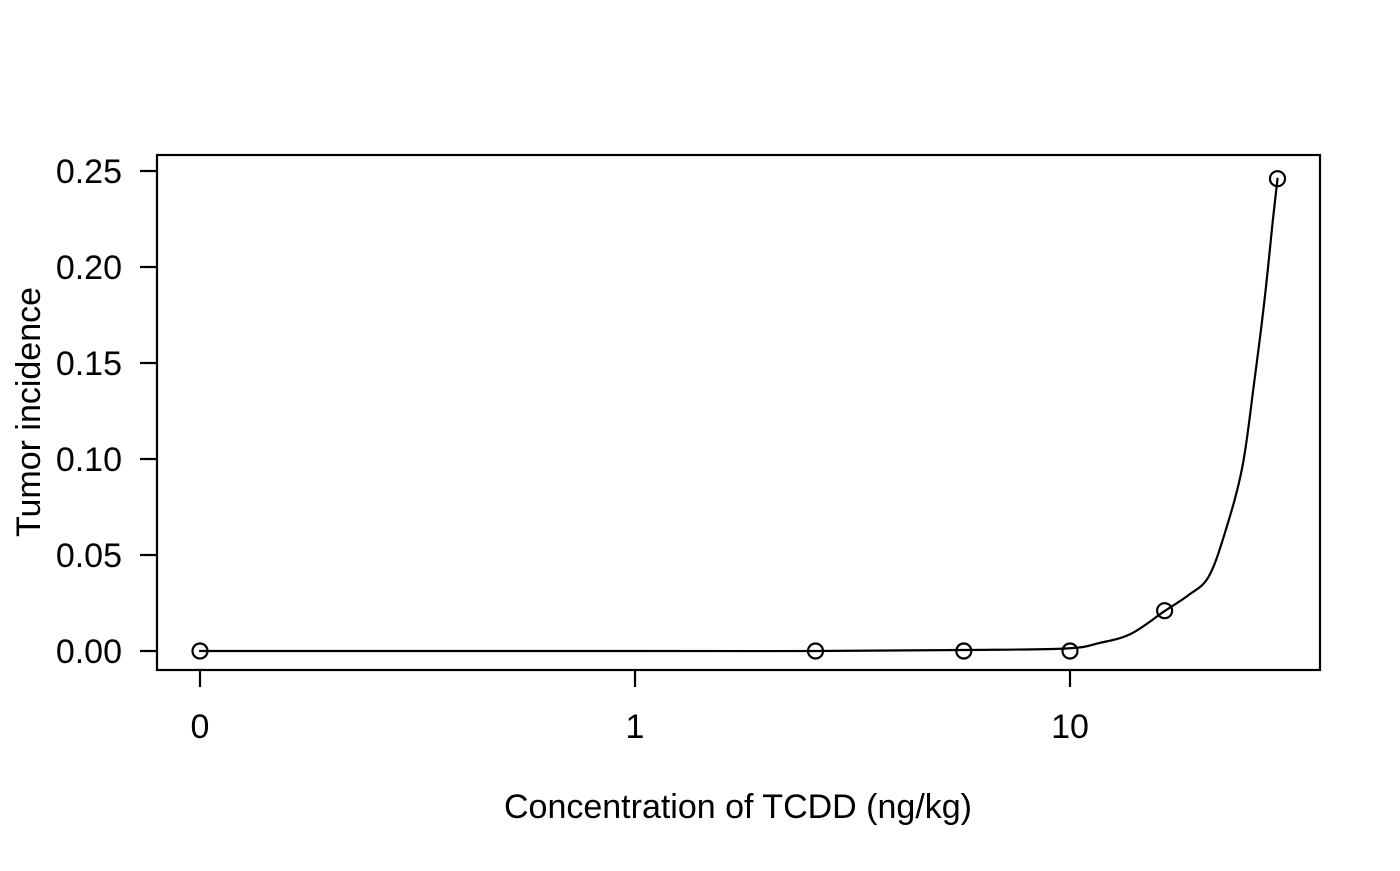 The width and height of the screenshot is (1400, 871). I want to click on y-tick-label: 0.15, so click(89, 364).